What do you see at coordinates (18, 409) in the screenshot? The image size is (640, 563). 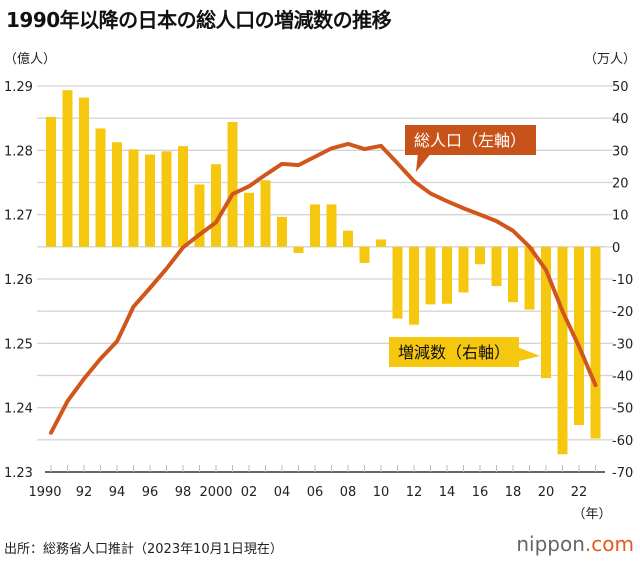 I see `left-tick-label: 1.24` at bounding box center [18, 409].